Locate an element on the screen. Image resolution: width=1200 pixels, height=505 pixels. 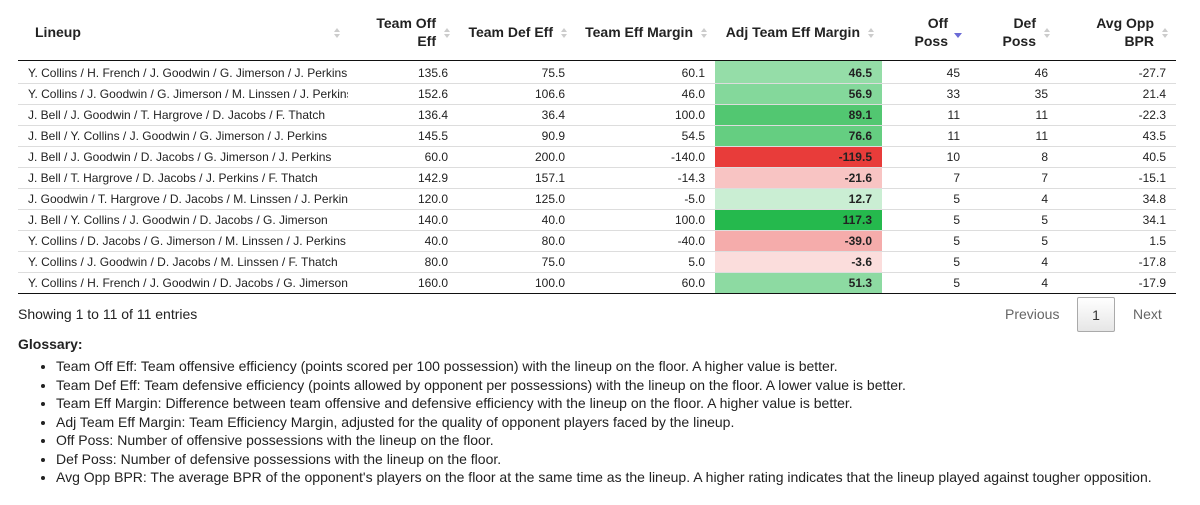
value-cell: 60.0 is located at coordinates (645, 283).